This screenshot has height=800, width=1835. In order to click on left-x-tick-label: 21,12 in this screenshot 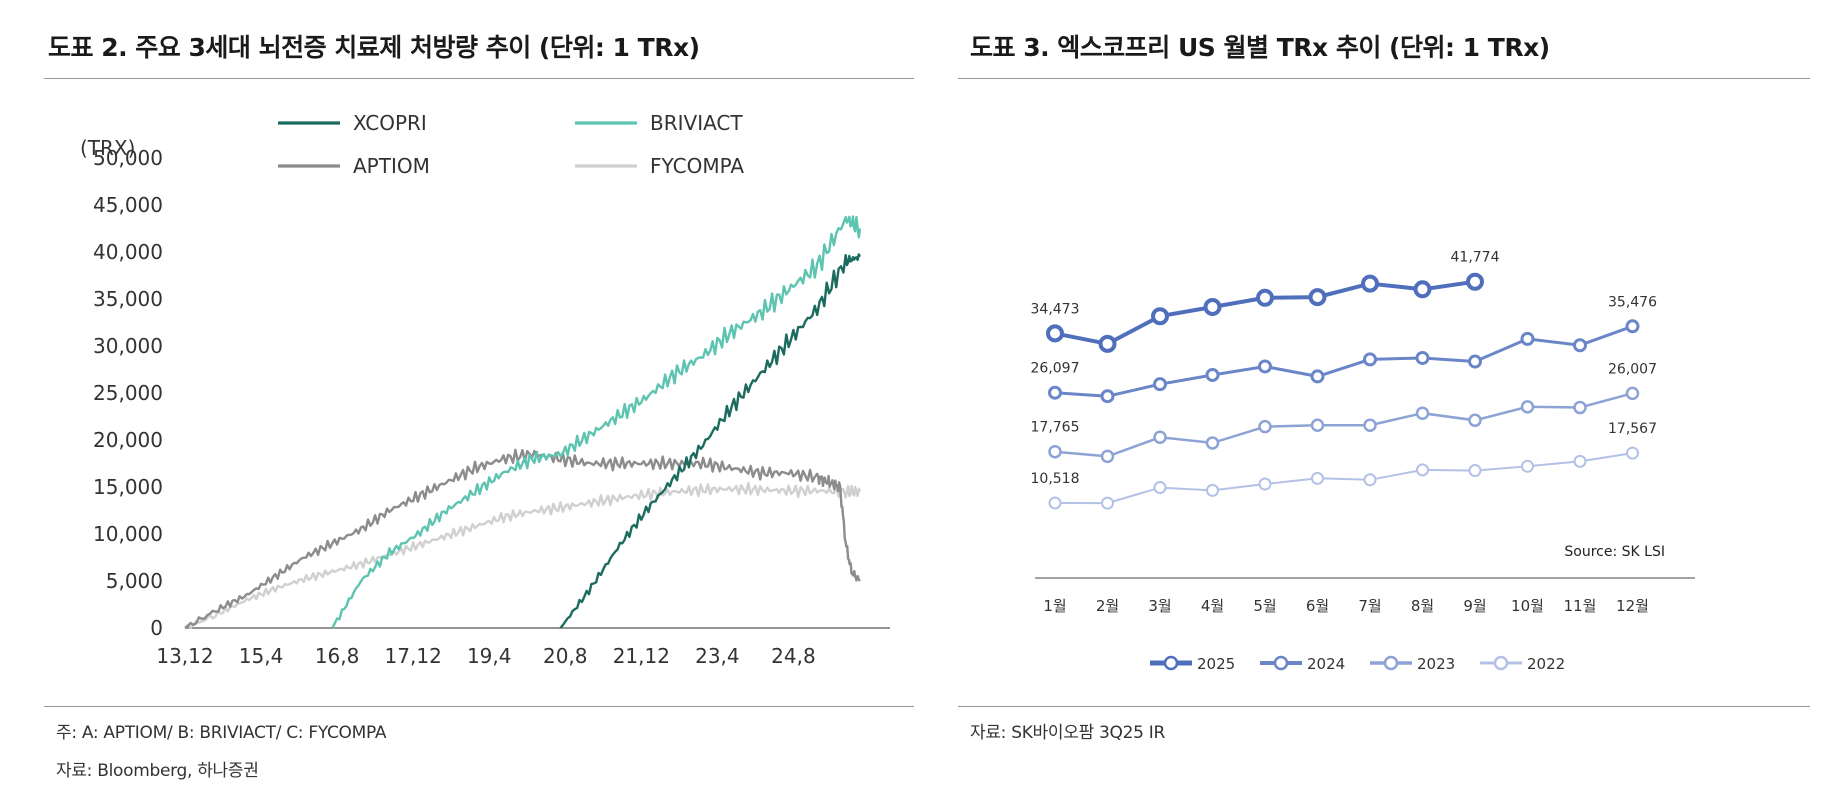, I will do `click(641, 656)`.